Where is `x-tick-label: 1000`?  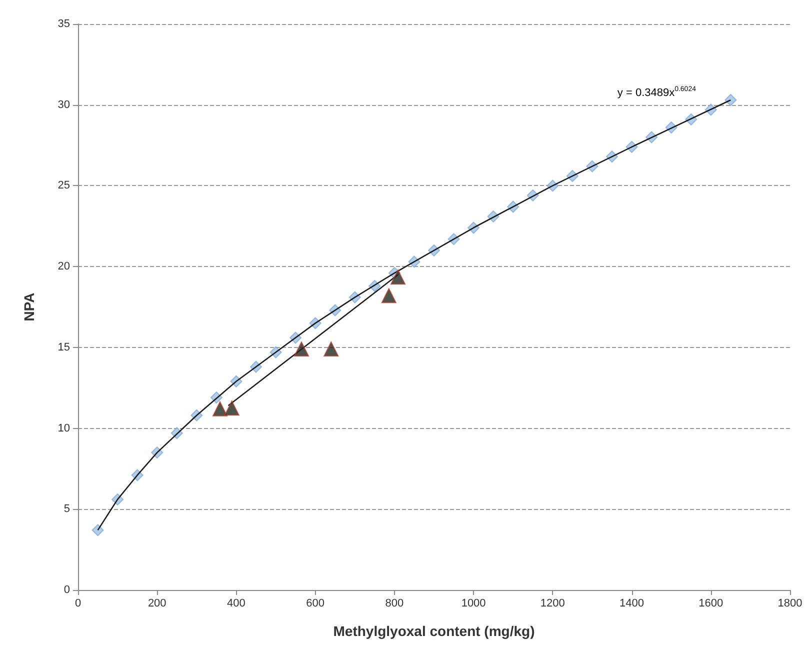
x-tick-label: 1000 is located at coordinates (473, 604).